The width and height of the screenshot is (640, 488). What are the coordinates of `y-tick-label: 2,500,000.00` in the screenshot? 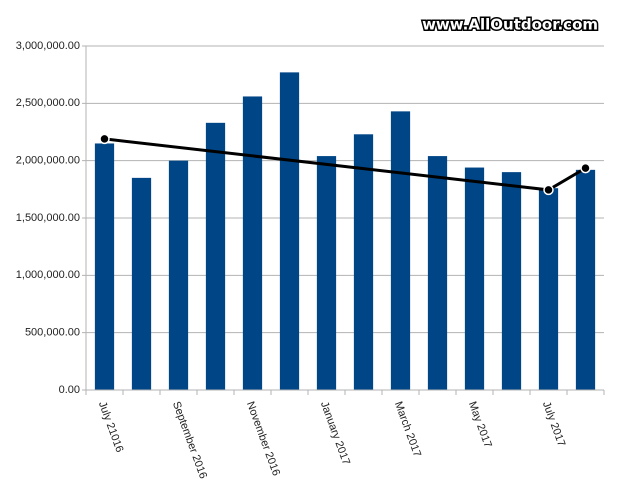 It's located at (48, 103).